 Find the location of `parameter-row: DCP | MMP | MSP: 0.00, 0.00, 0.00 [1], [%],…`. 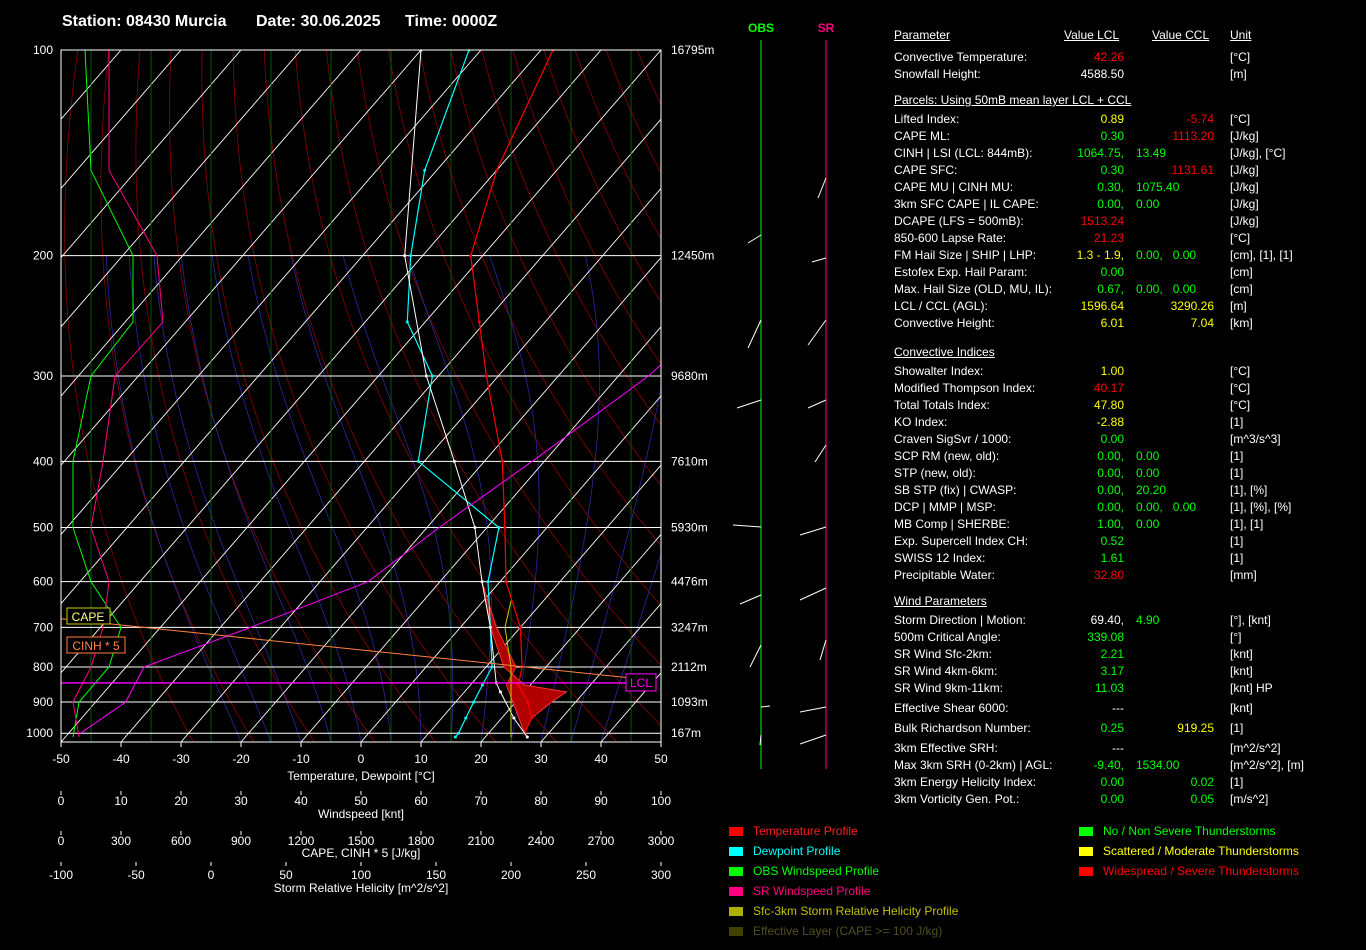

parameter-row: DCP | MMP | MSP: 0.00, 0.00, 0.00 [1], [%],… is located at coordinates (1124, 508).